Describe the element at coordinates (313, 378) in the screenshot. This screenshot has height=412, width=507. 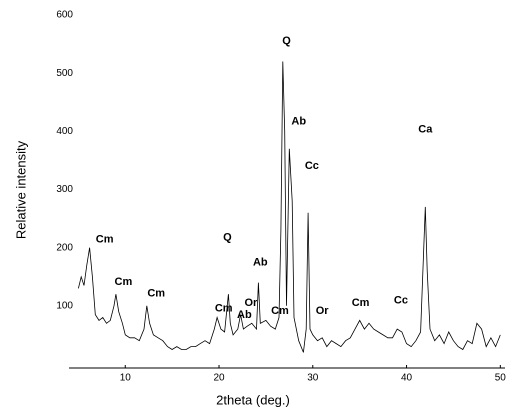
I see `x-tick-label: 30` at that location.